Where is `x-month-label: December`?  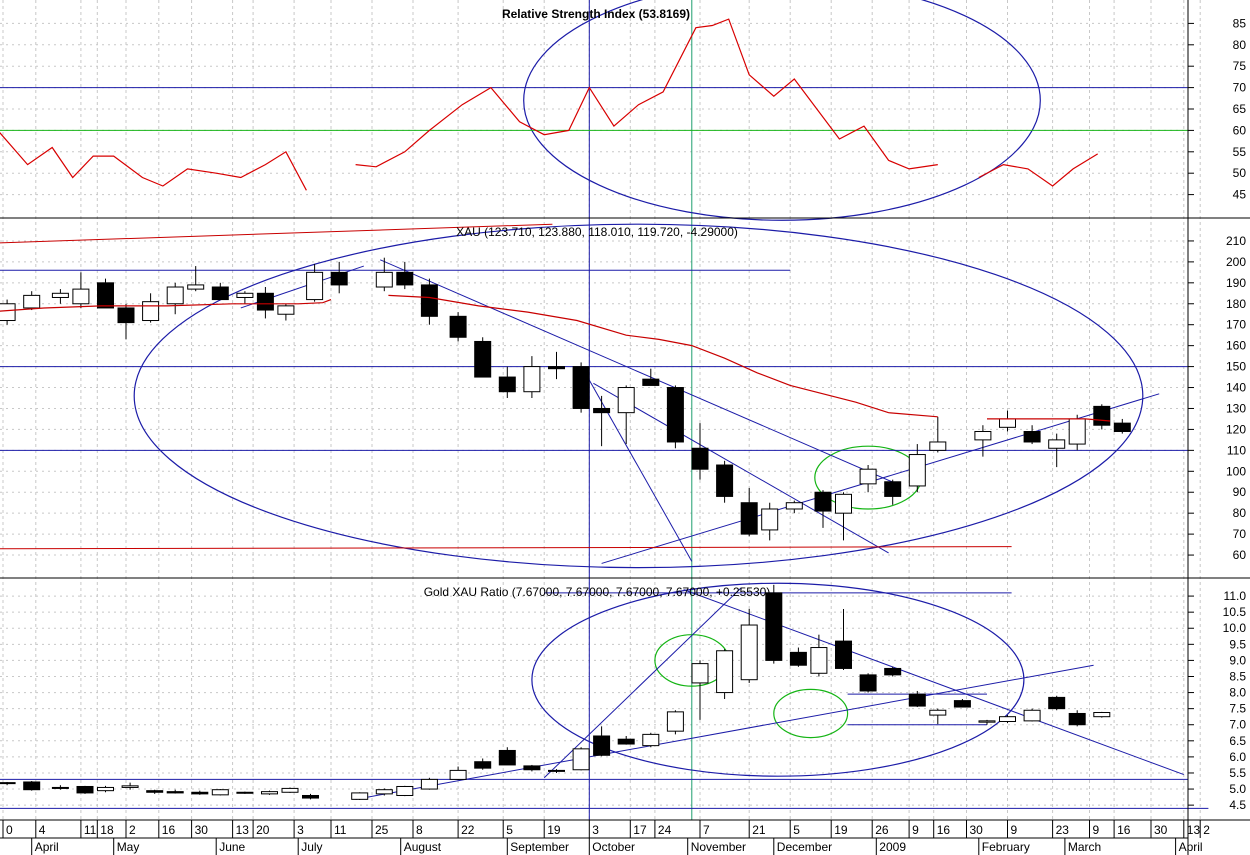
x-month-label: December is located at coordinates (804, 847).